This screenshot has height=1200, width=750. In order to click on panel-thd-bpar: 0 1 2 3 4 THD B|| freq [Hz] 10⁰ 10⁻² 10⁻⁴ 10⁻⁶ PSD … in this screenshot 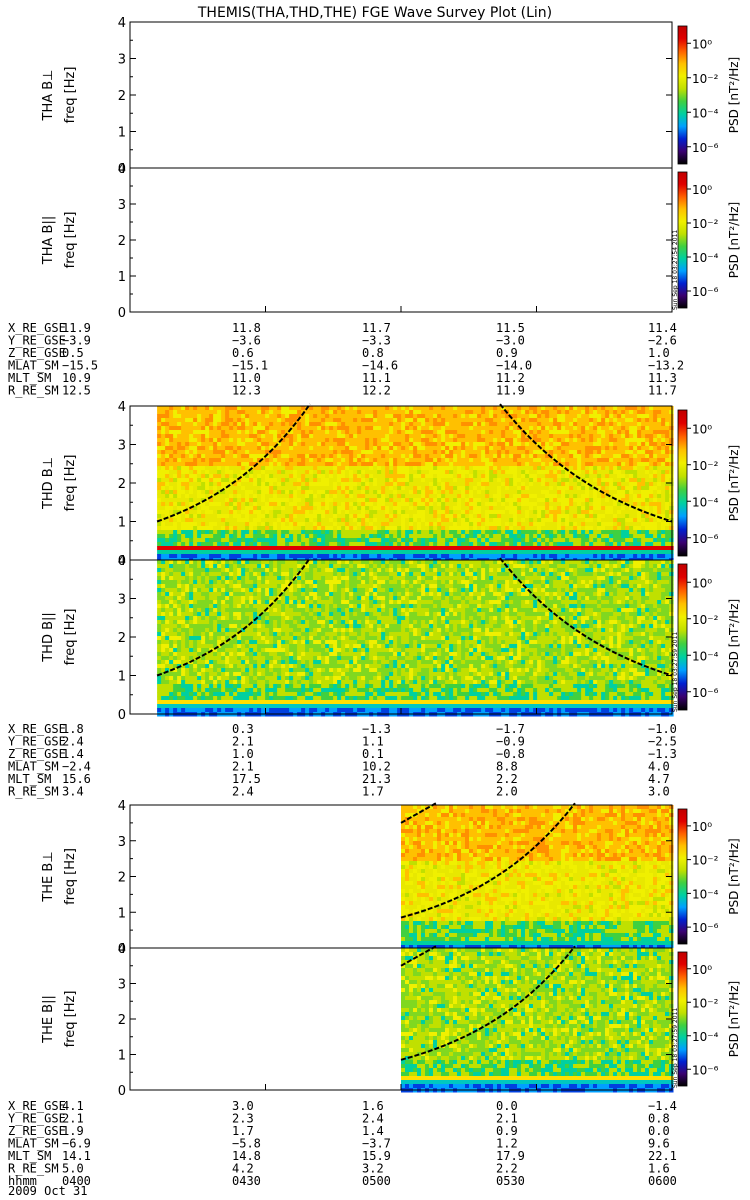, I will do `click(391, 638)`.